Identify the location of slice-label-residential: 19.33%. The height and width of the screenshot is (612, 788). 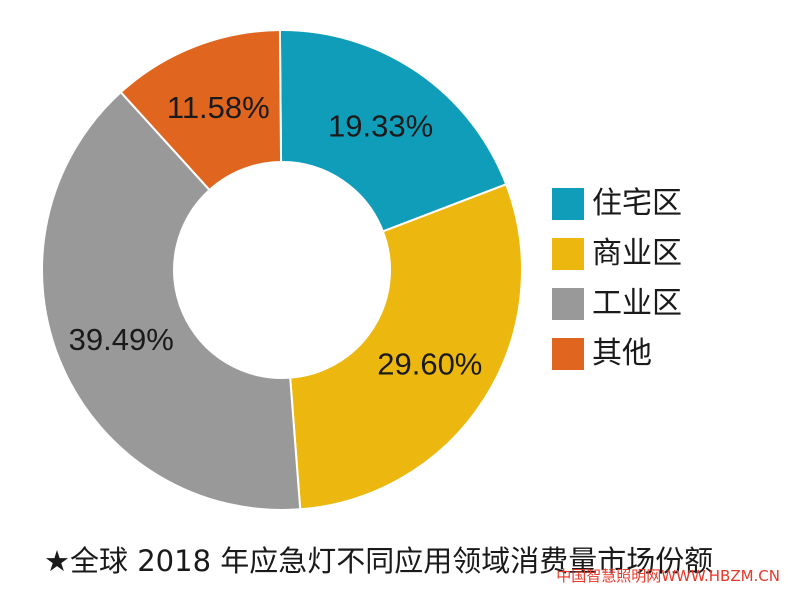
(380, 125).